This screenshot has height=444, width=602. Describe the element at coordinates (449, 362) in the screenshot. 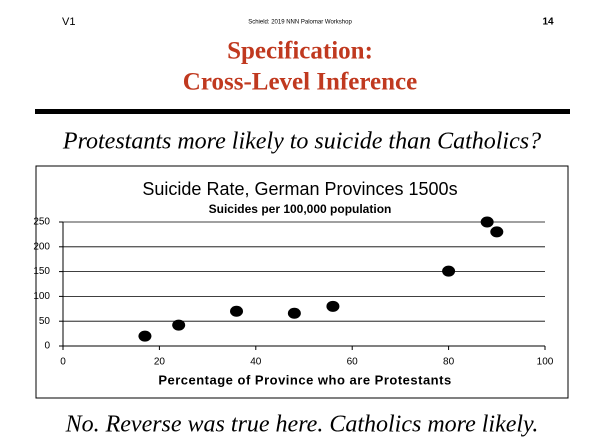

I see `x-tick-label: 80` at that location.